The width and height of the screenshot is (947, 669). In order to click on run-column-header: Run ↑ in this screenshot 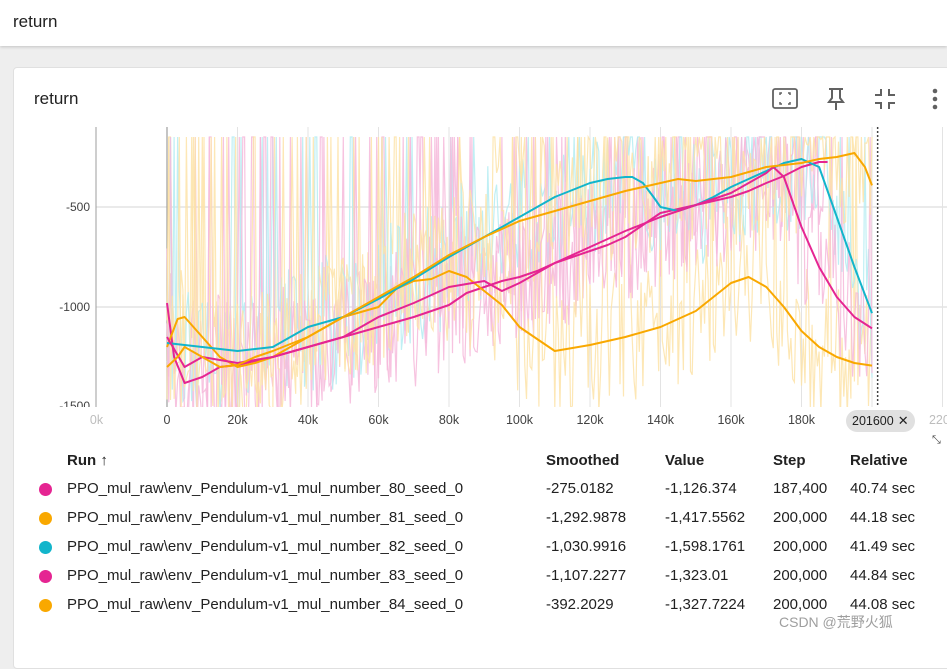, I will do `click(87, 460)`.